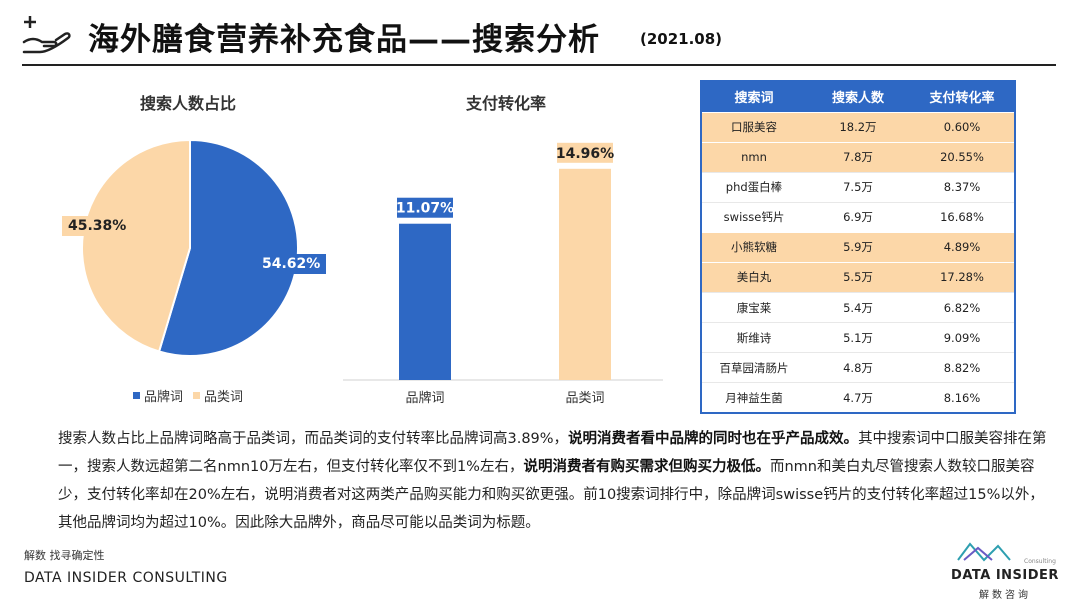  Describe the element at coordinates (188, 103) in the screenshot. I see `pie-chart-title: 搜索人数占比` at that location.